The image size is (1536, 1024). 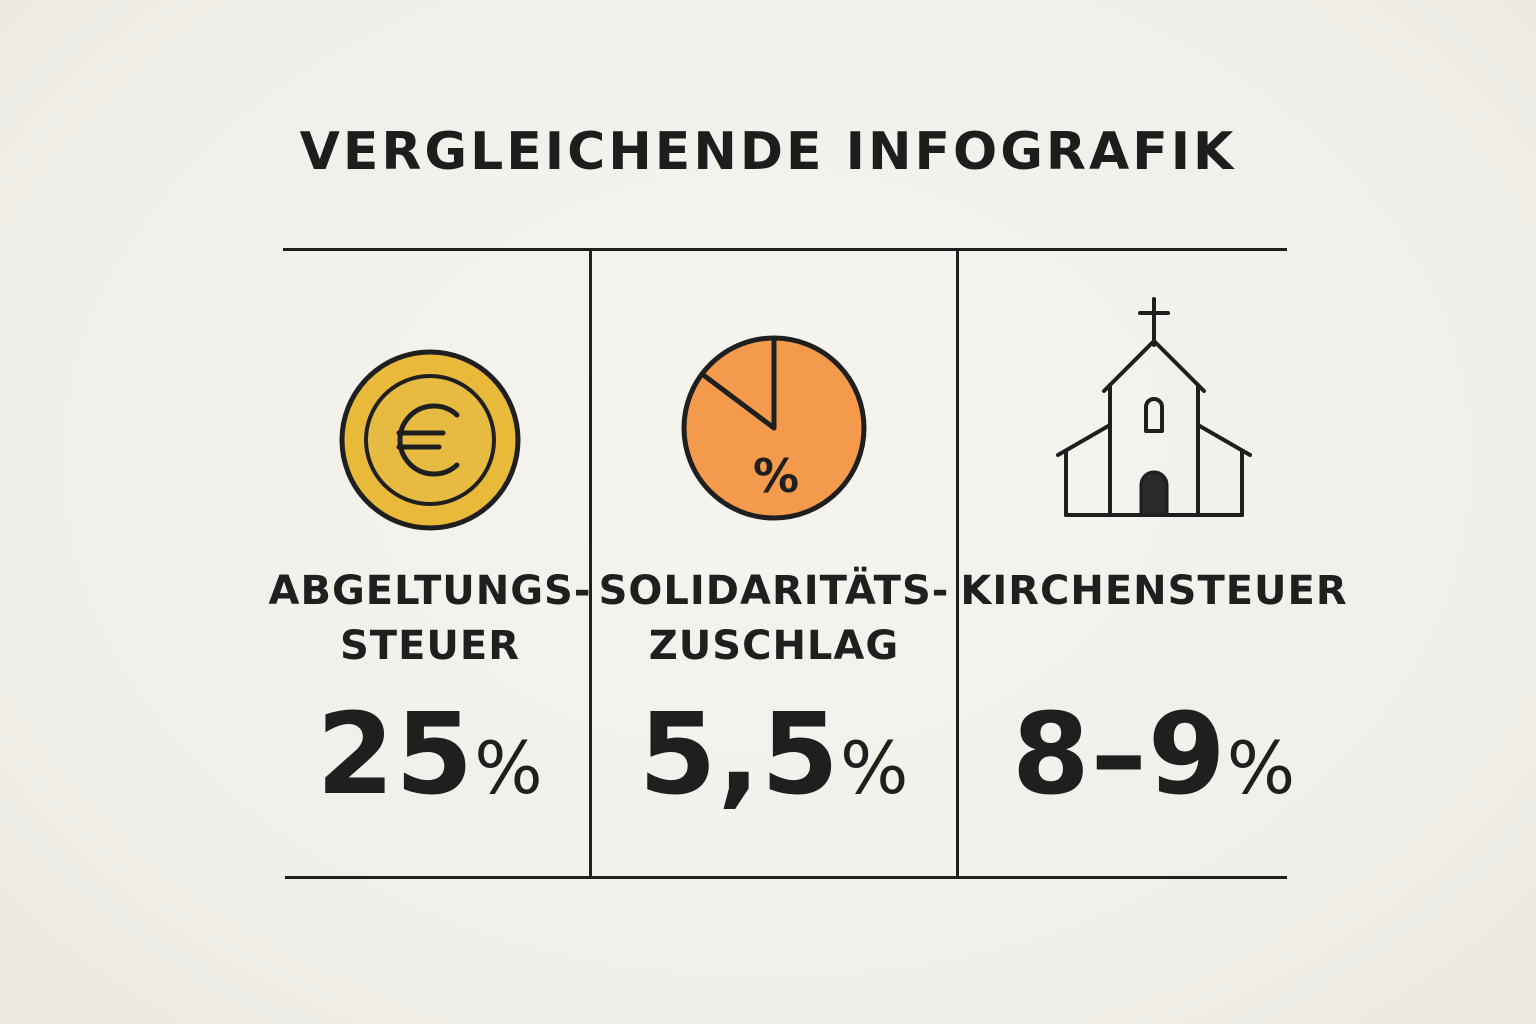 I want to click on tax-value: 8–9%, so click(x=1154, y=761).